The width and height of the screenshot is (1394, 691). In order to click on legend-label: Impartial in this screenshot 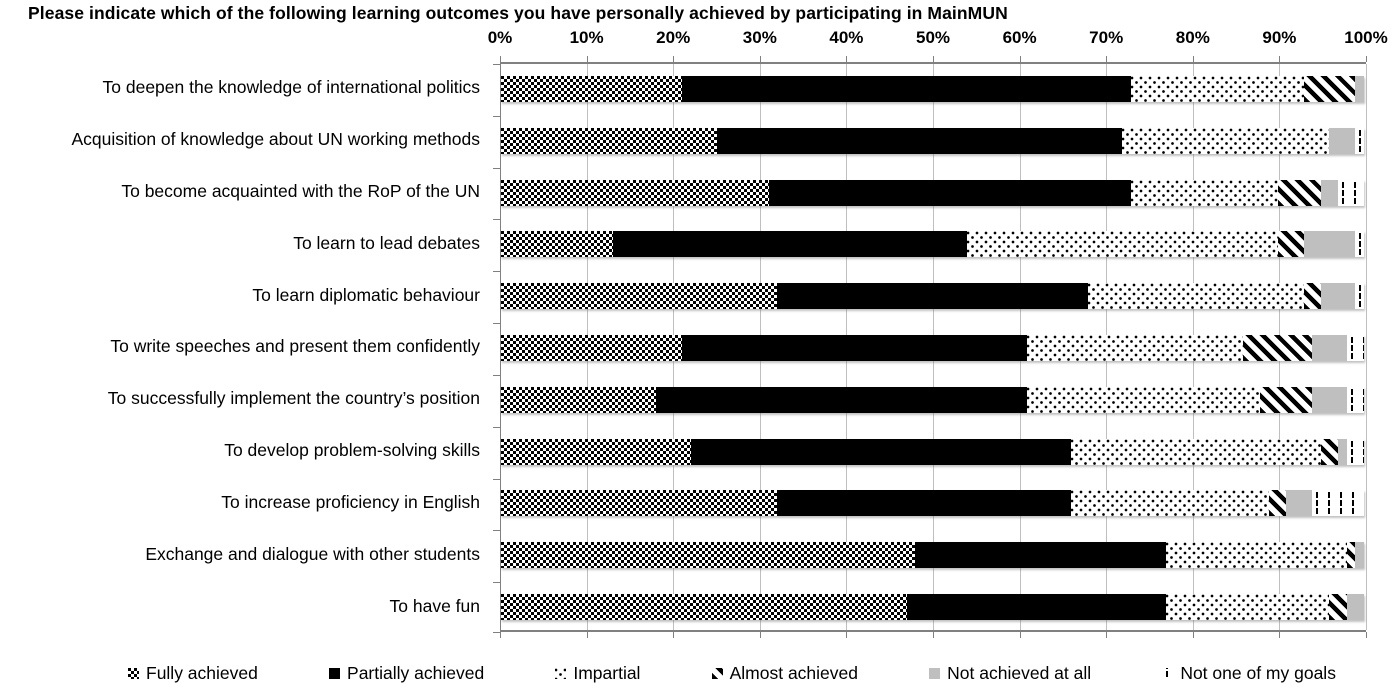, I will do `click(607, 672)`.